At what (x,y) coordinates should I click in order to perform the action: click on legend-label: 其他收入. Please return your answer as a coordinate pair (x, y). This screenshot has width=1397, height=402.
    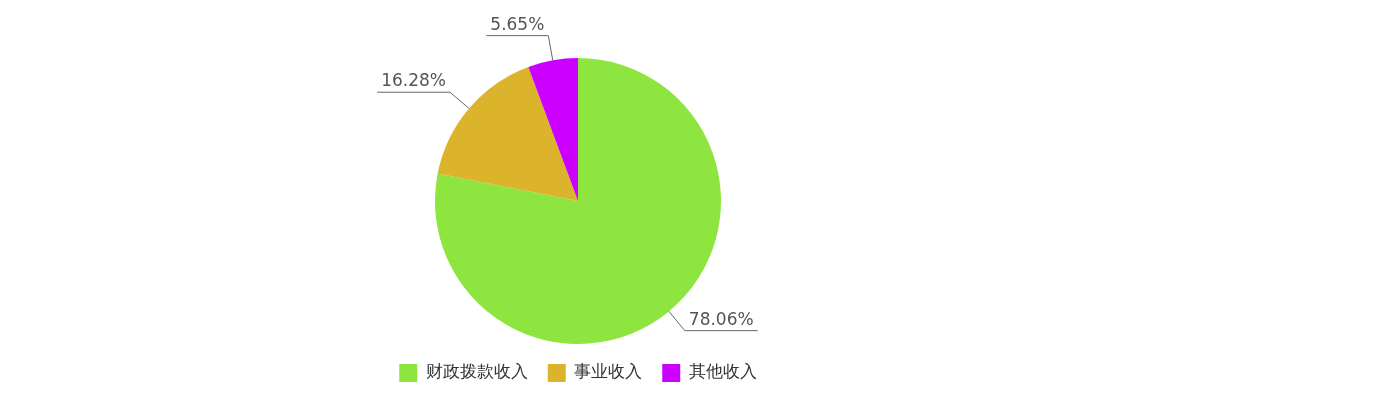
    Looking at the image, I should click on (722, 371).